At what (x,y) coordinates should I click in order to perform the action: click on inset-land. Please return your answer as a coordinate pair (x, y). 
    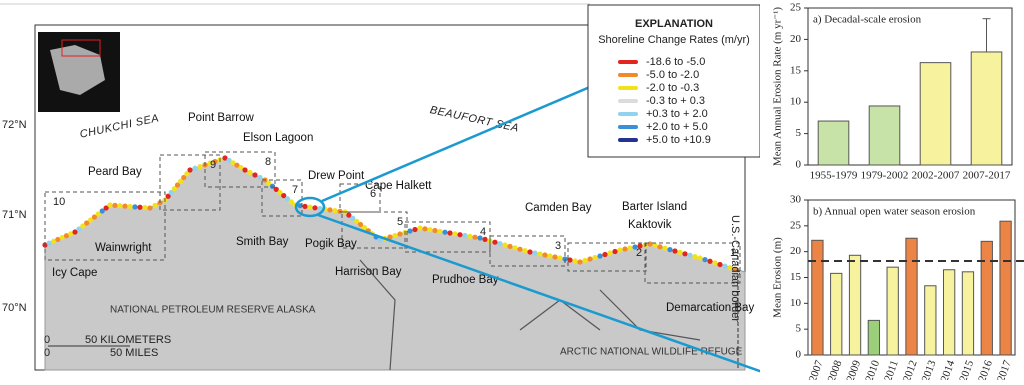
    Looking at the image, I should click on (77, 70).